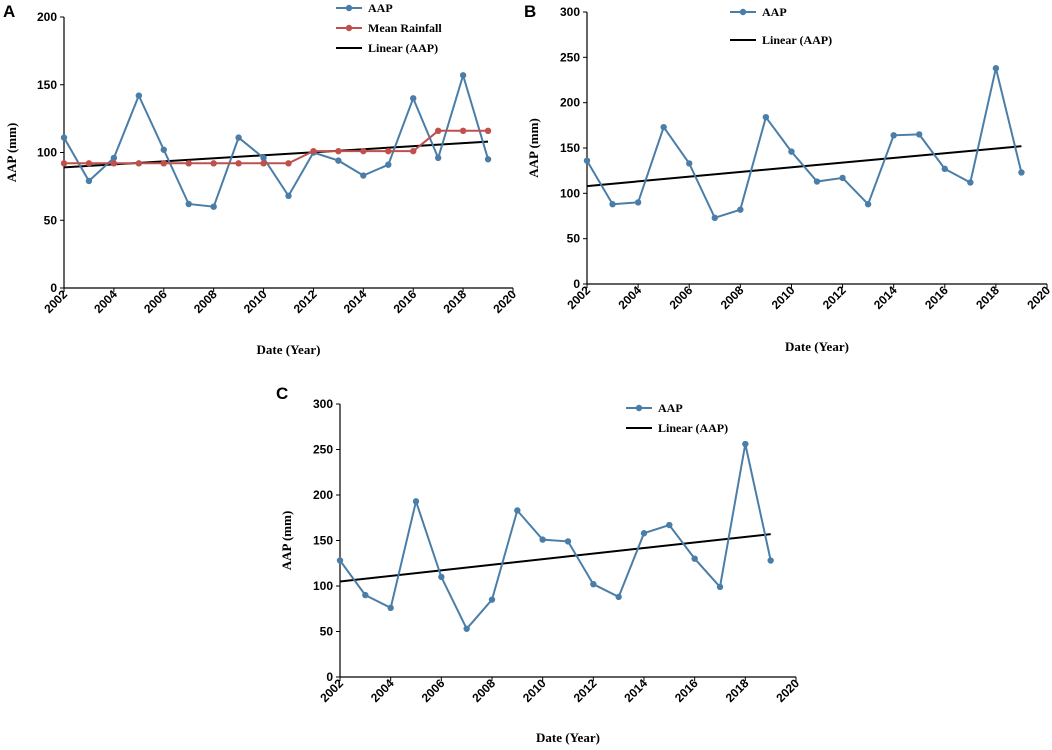  What do you see at coordinates (570, 103) in the screenshot?
I see `y-tick-label: 200` at bounding box center [570, 103].